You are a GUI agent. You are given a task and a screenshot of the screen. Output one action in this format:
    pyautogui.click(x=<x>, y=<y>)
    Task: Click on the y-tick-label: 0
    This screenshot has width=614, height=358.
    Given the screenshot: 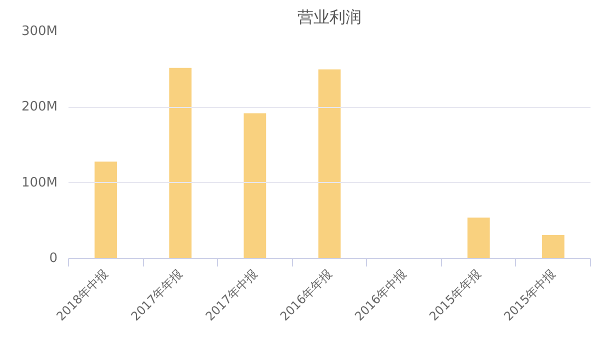 What is the action you would take?
    pyautogui.click(x=53, y=258)
    